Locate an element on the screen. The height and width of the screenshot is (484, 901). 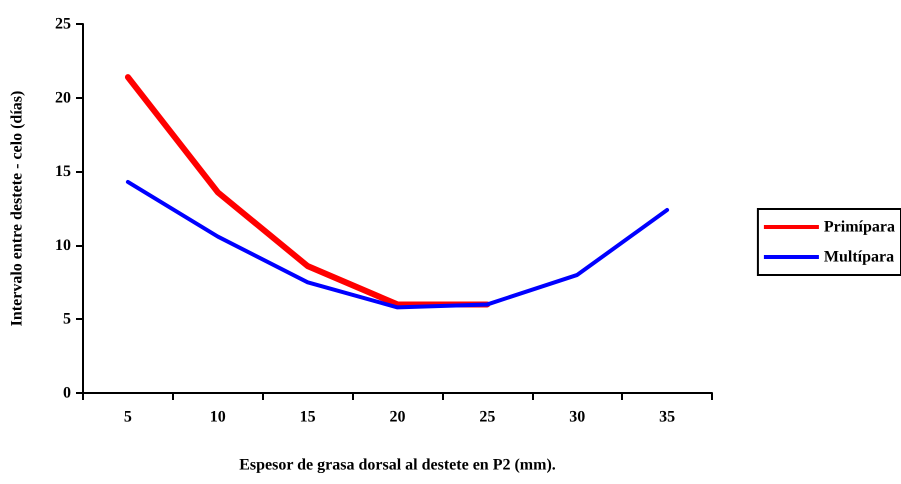
x-tick-label: 25 is located at coordinates (487, 417).